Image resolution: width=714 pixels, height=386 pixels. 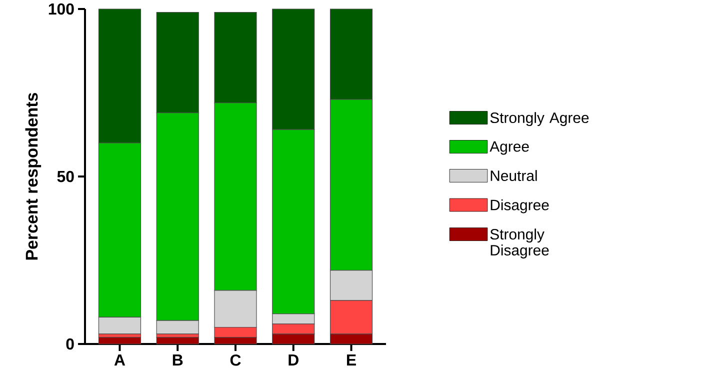 What do you see at coordinates (513, 176) in the screenshot?
I see `legend-label: Neutral` at bounding box center [513, 176].